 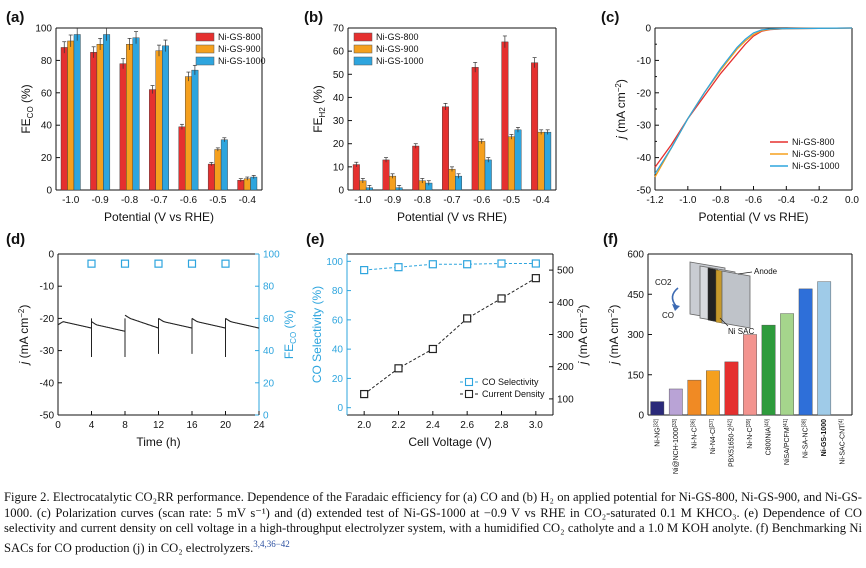 What do you see at coordinates (824, 437) in the screenshot?
I see `x-tick-label: Ni-GS-1000` at bounding box center [824, 437].